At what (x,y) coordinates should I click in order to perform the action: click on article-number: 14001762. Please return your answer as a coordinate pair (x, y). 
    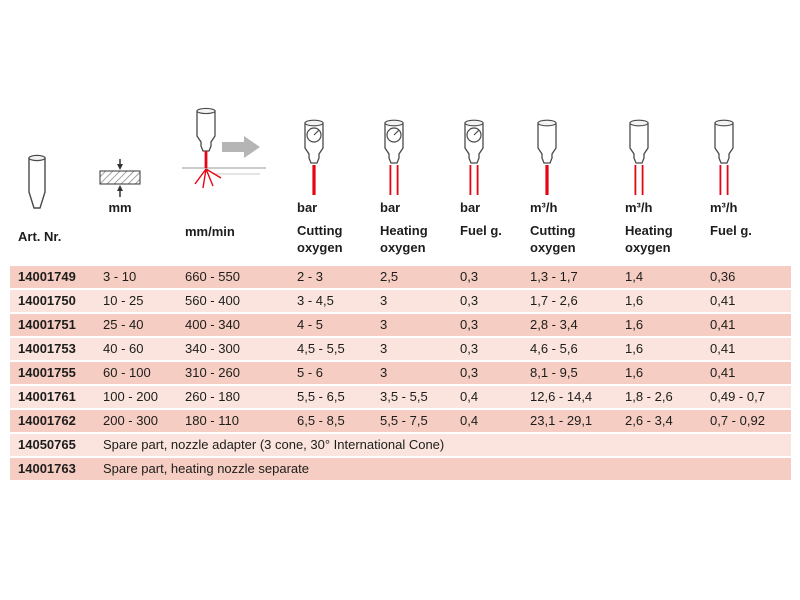
    Looking at the image, I should click on (47, 420).